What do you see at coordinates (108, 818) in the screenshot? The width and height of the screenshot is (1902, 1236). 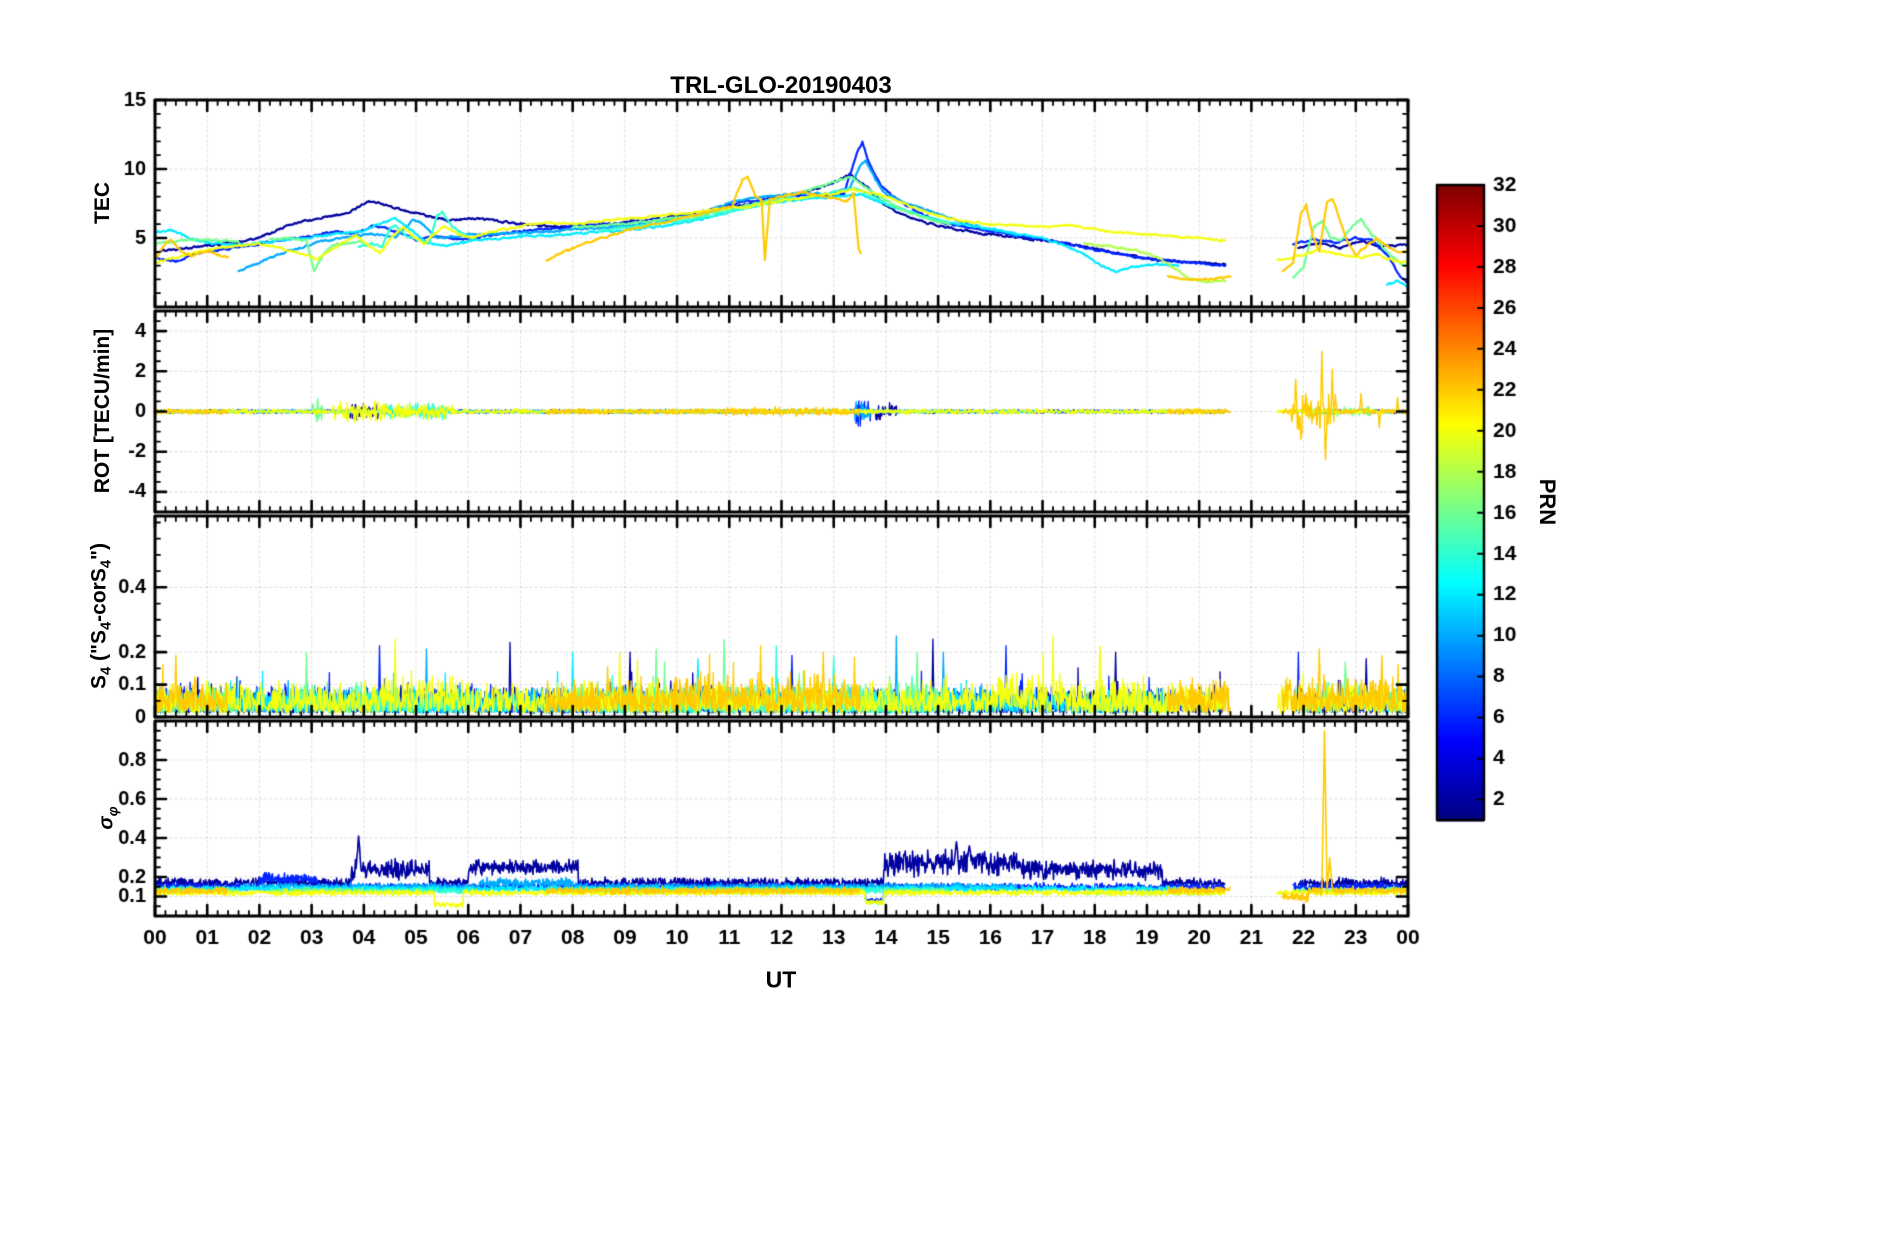 I see `sigma-phi-axis-label: σφ` at bounding box center [108, 818].